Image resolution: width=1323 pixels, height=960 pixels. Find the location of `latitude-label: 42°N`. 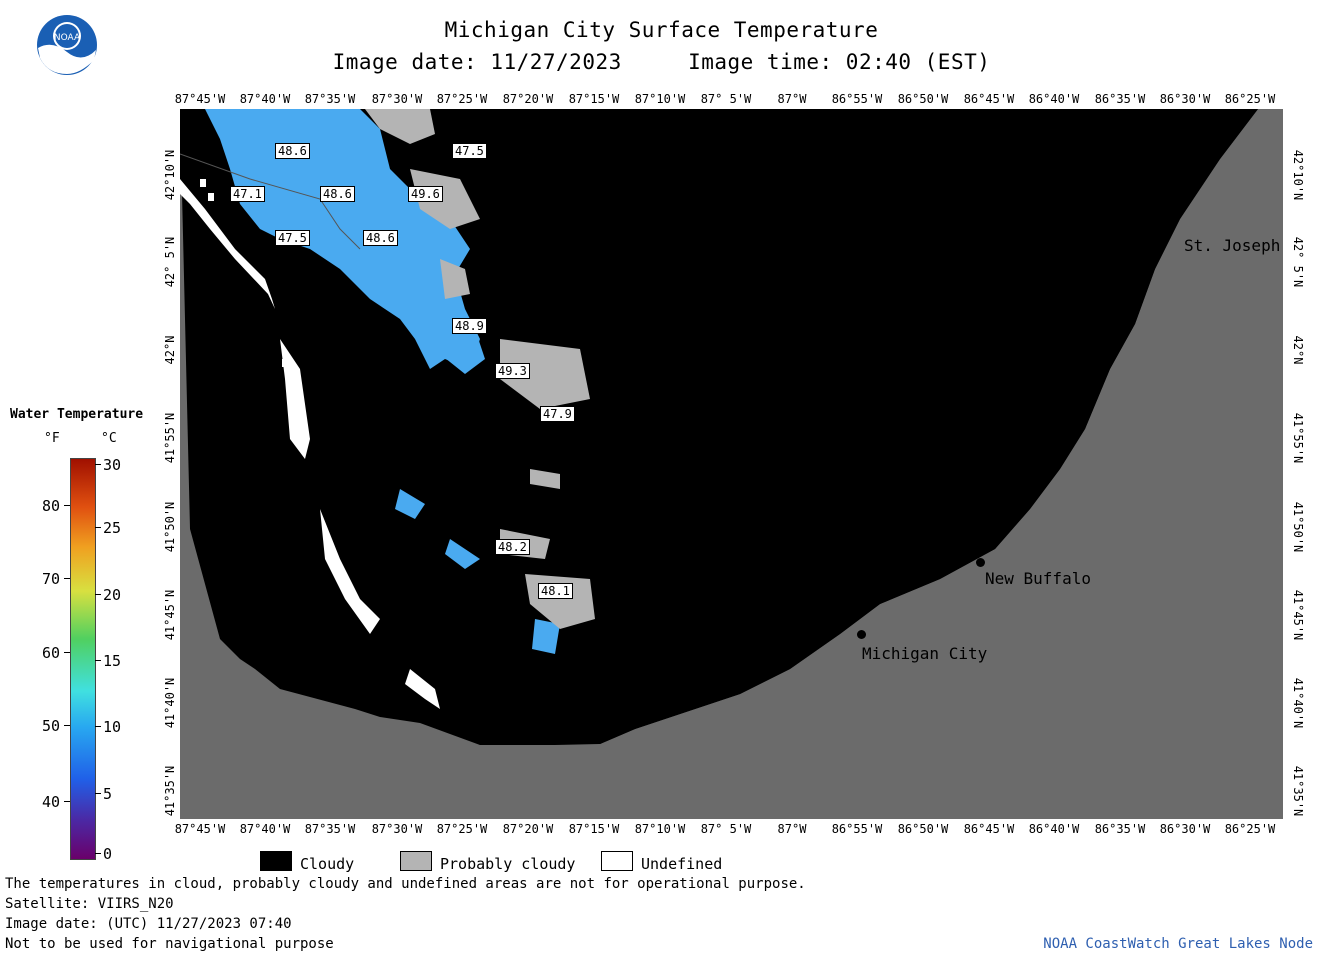

latitude-label: 42°N is located at coordinates (1298, 350).